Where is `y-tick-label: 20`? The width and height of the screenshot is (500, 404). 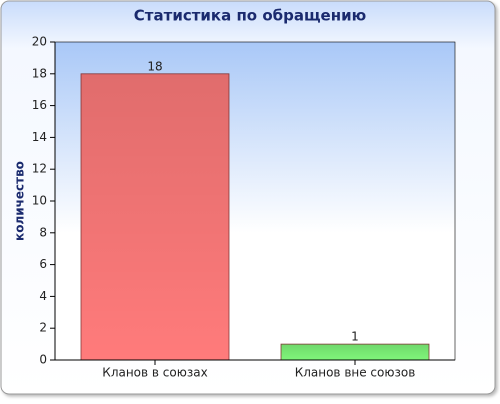 y-tick-label: 20 is located at coordinates (39, 42).